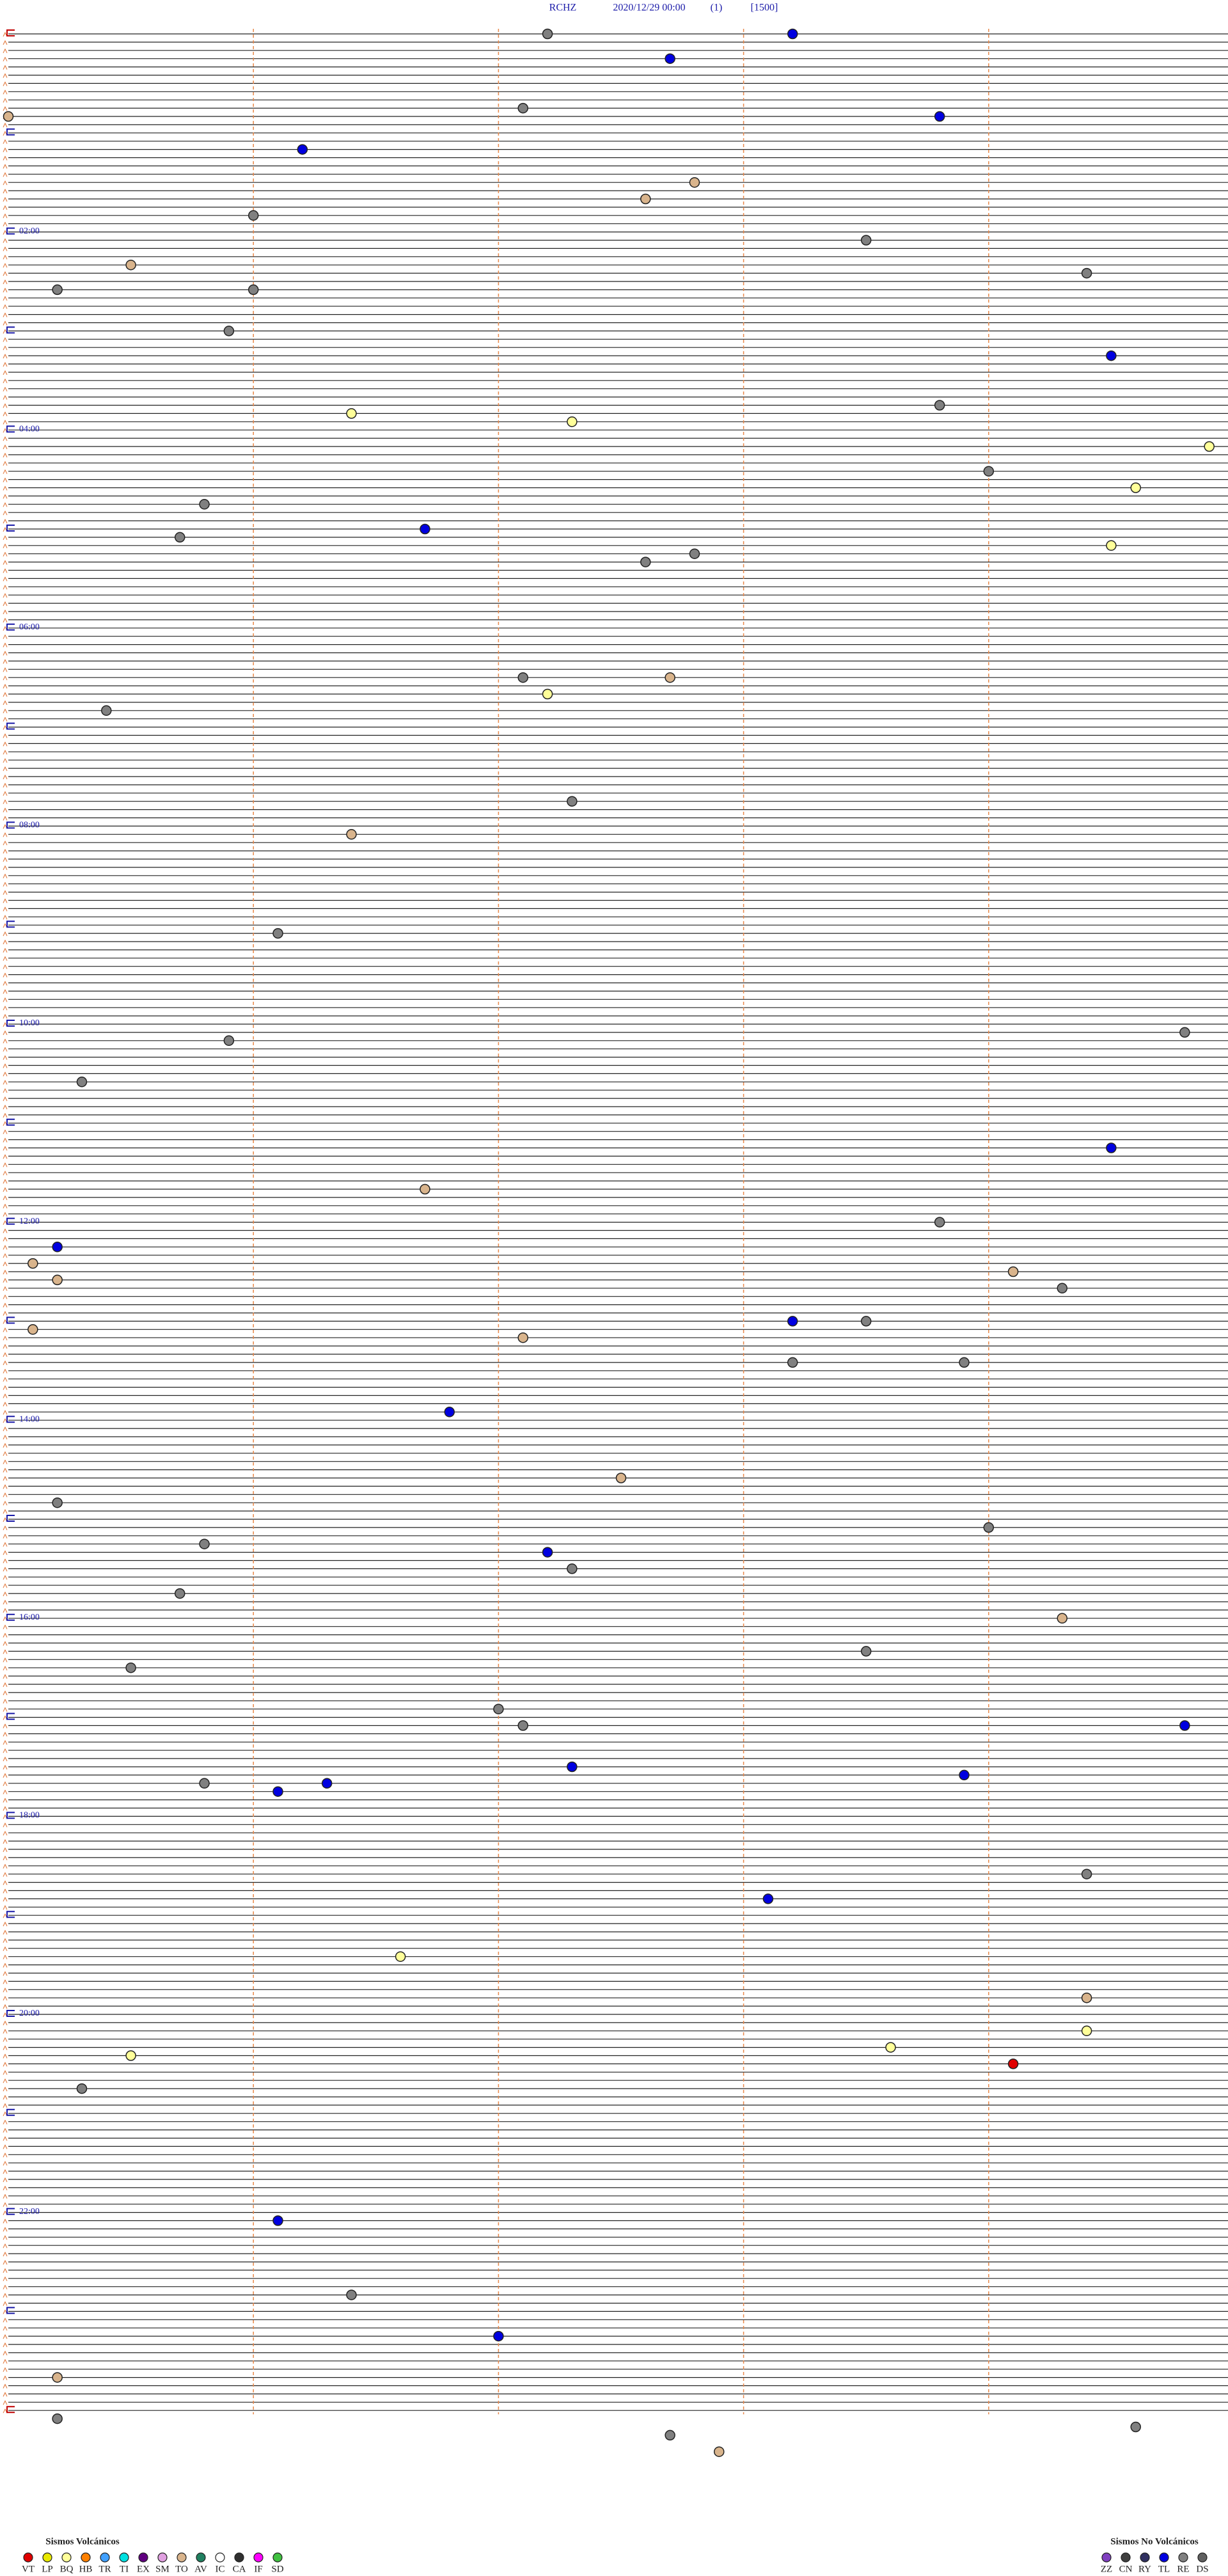 This screenshot has height=2576, width=1228. I want to click on header: RCHZ 2020/12/29 00:00 (1) [1500], so click(663, 8).